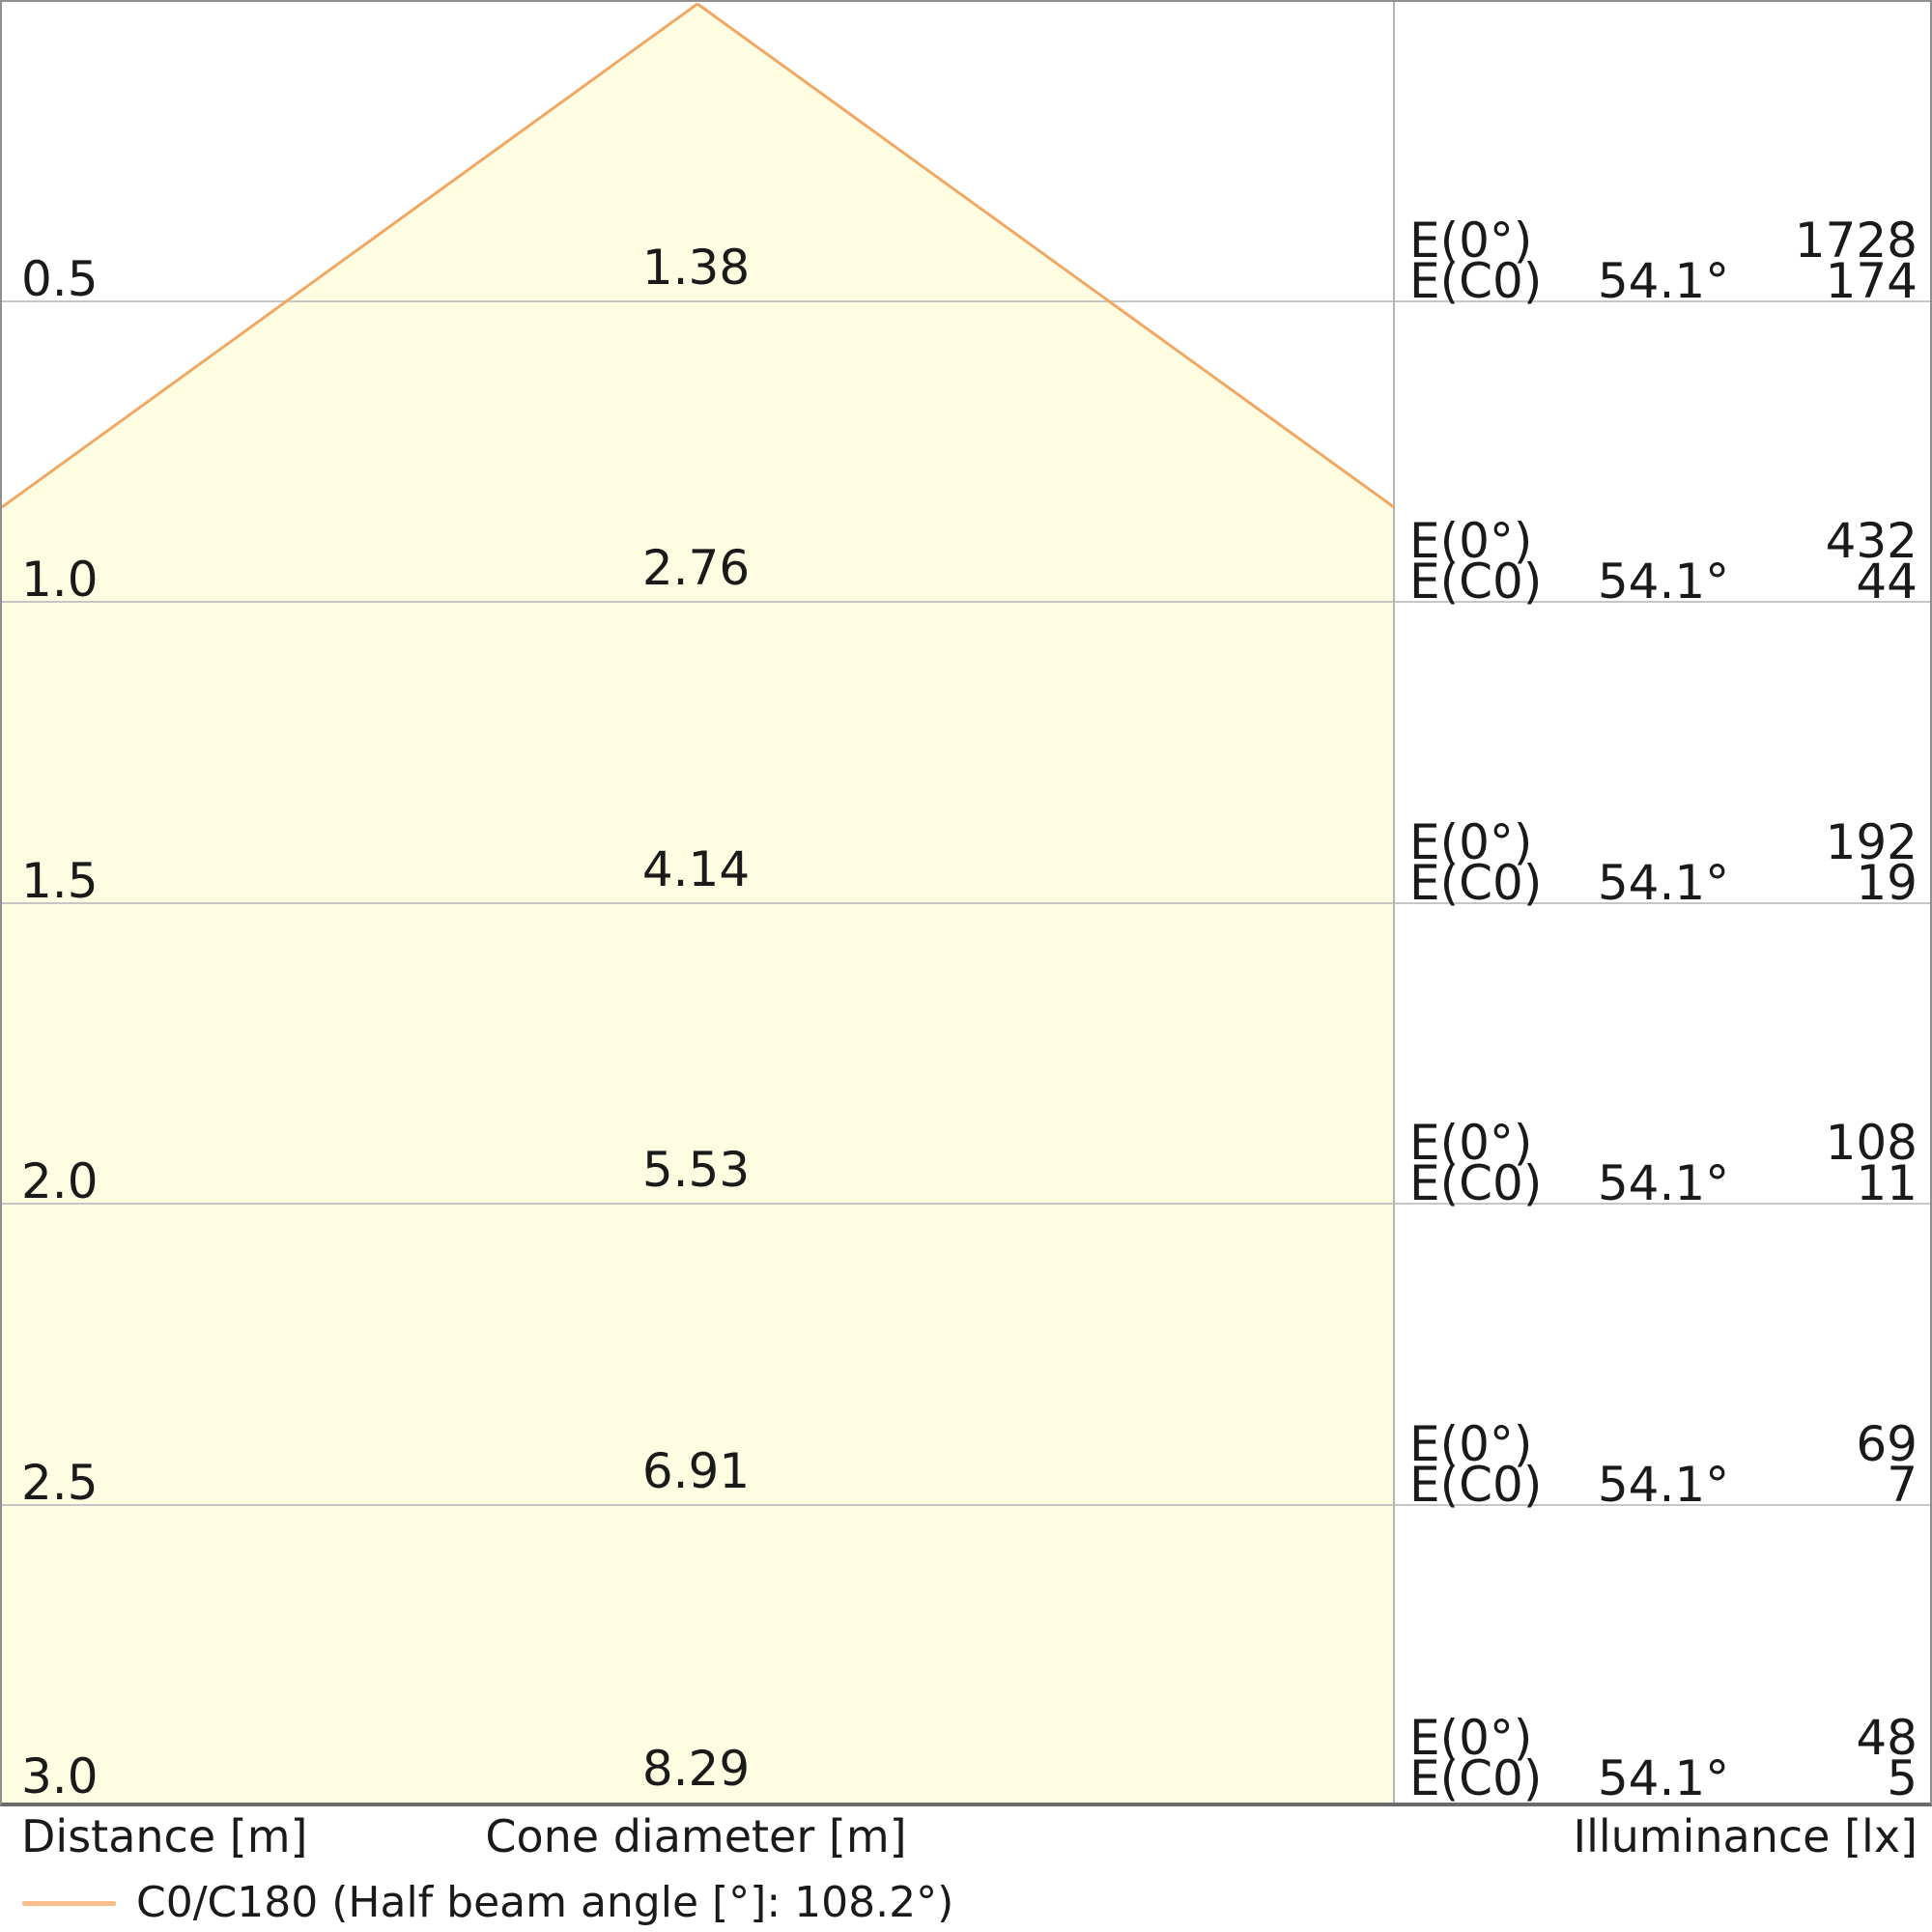  Describe the element at coordinates (696, 869) in the screenshot. I see `cone-diameter-value: 4.14` at that location.